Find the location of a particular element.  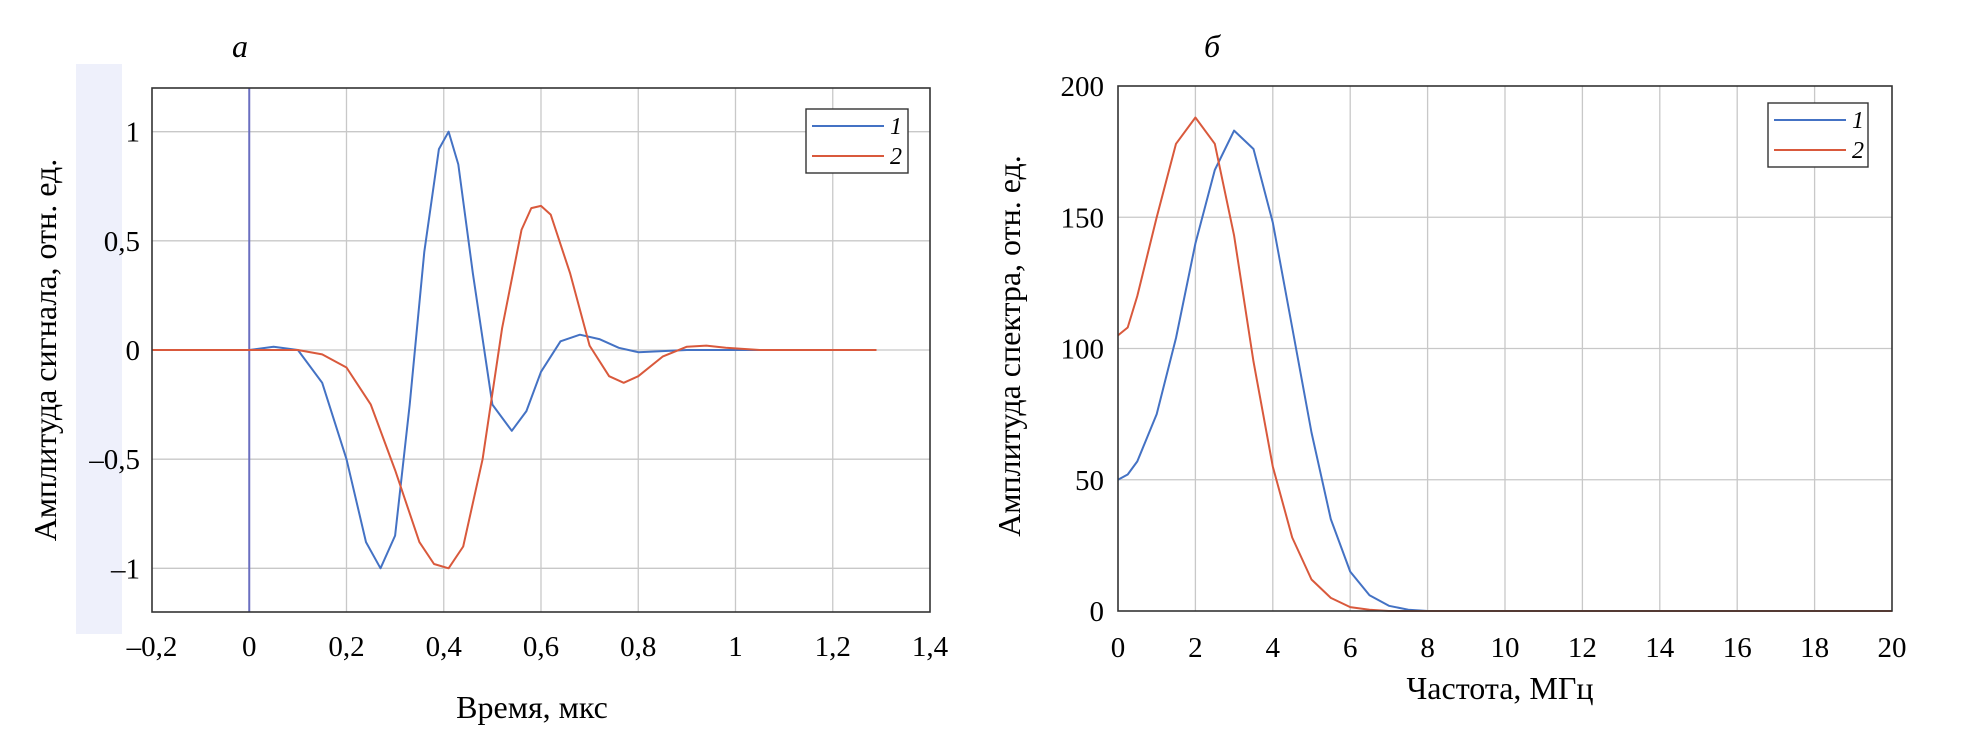

panel-b-y-tick-label: 200 is located at coordinates (1083, 87).